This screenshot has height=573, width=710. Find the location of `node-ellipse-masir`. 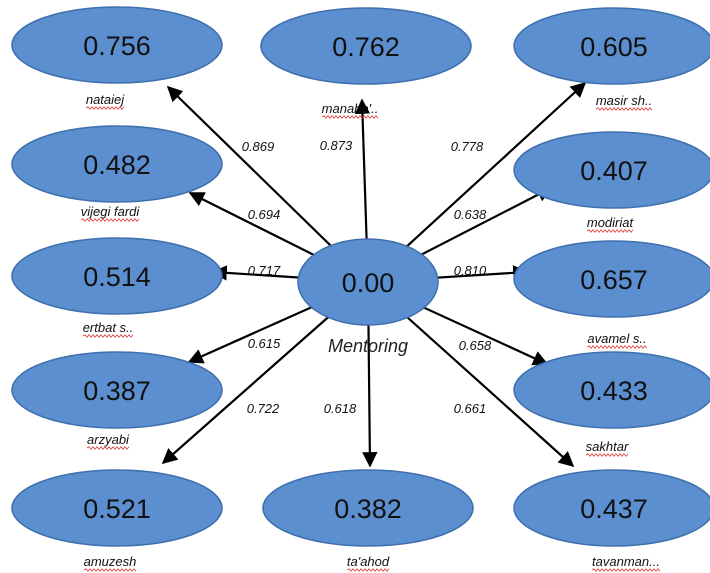

node-ellipse-masir is located at coordinates (611, 46).